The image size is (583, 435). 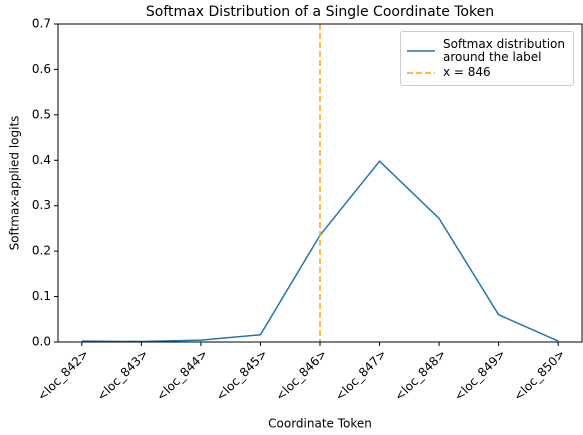 What do you see at coordinates (41, 296) in the screenshot?
I see `y-tick-label: 0.1` at bounding box center [41, 296].